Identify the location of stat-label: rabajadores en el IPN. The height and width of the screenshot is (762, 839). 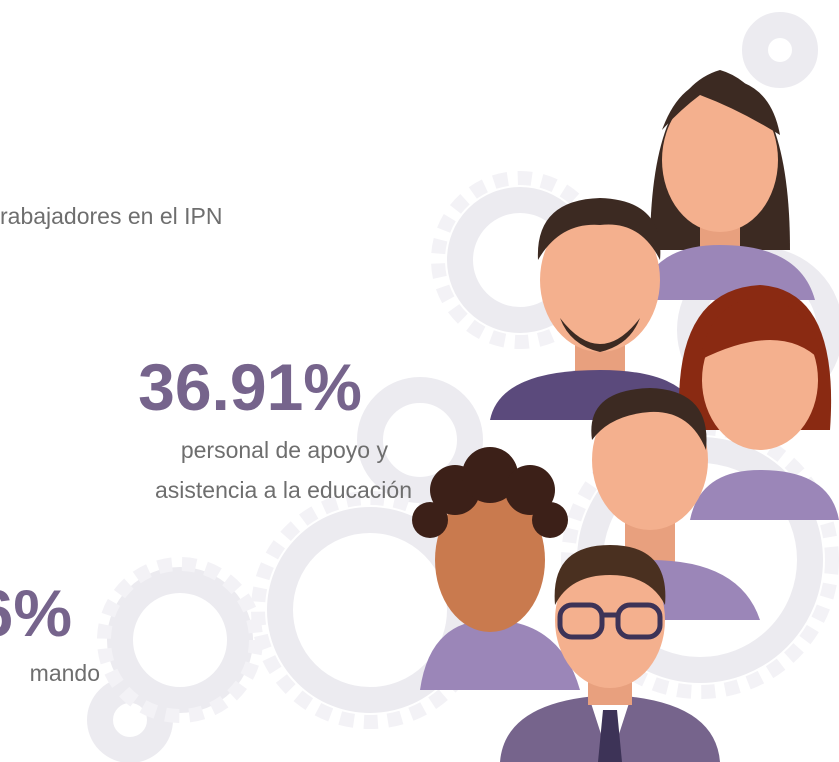
(111, 216).